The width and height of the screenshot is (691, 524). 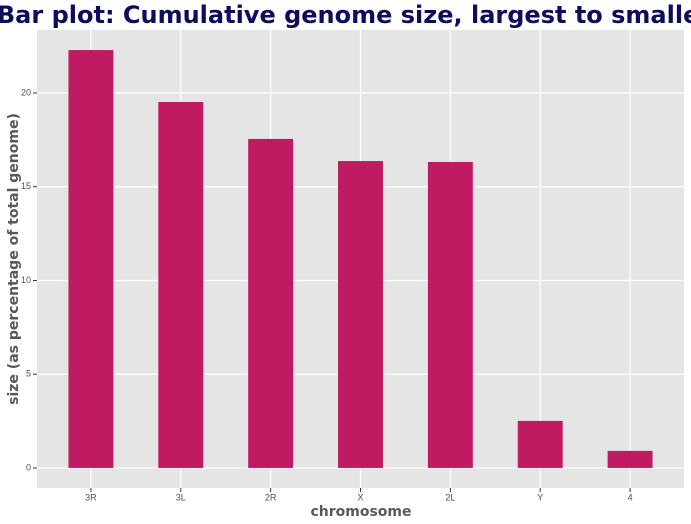 I want to click on y-tick-label: 20, so click(x=26, y=92).